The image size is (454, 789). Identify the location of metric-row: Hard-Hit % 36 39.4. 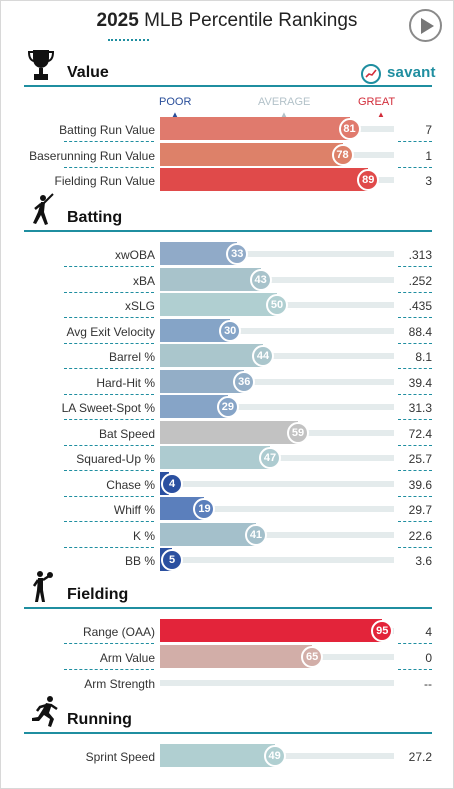
(227, 382).